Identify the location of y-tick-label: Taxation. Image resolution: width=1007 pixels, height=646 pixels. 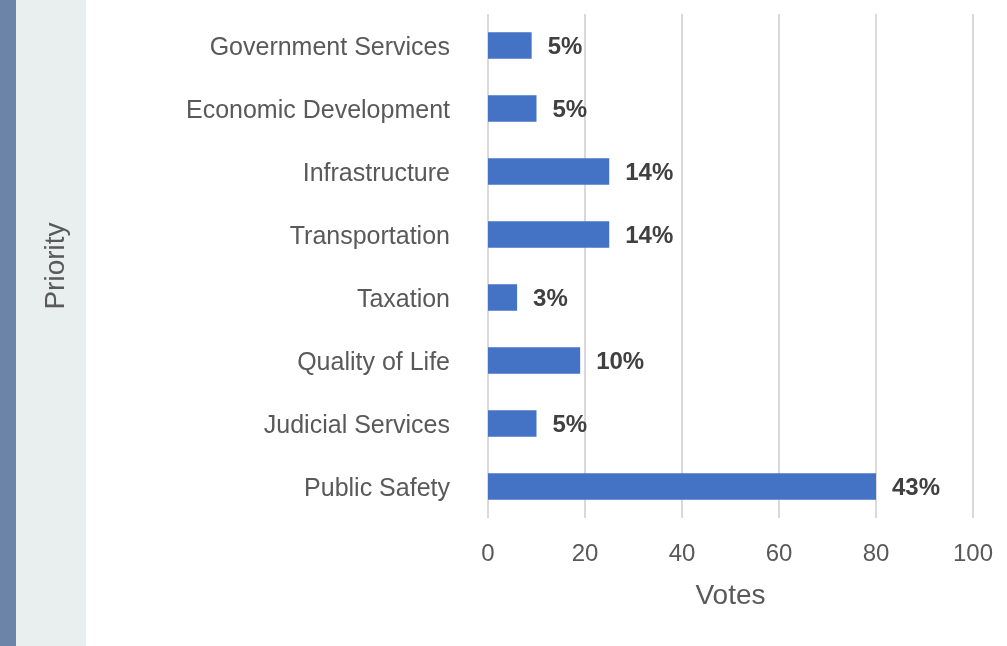
(403, 297).